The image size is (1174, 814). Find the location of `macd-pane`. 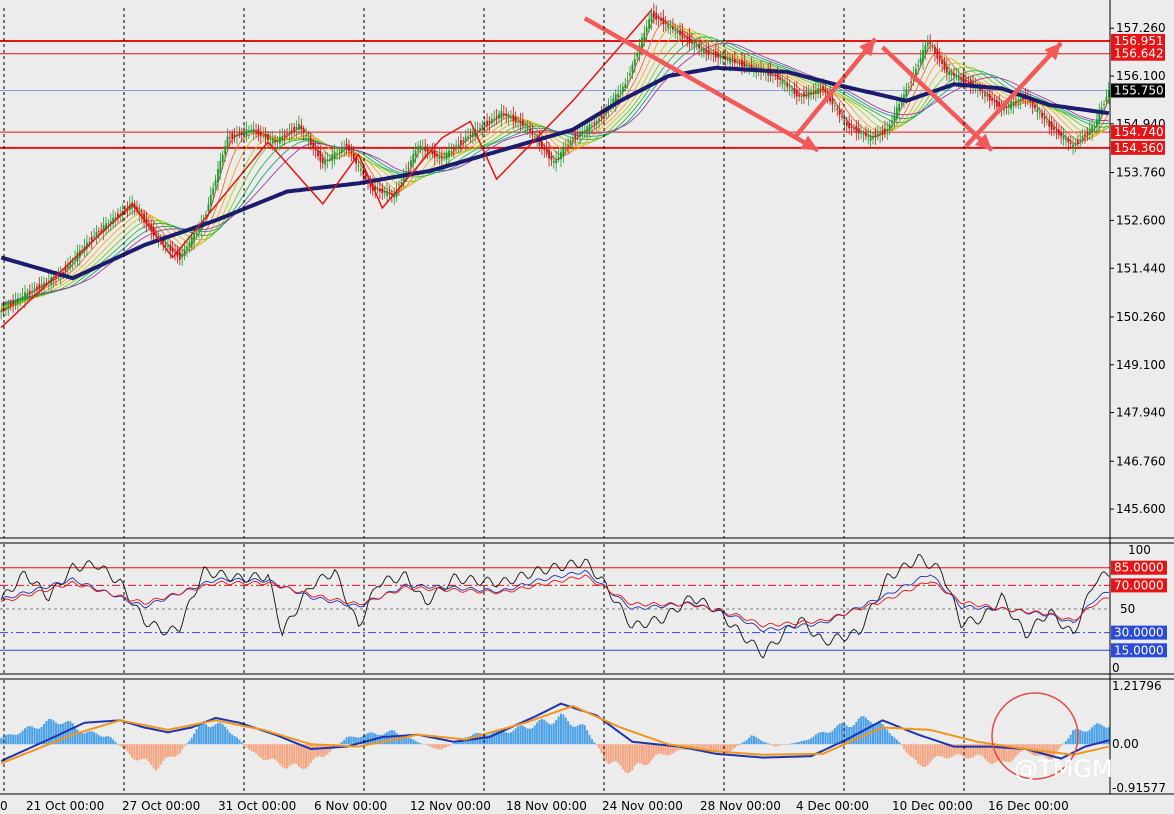

macd-pane is located at coordinates (555, 736).